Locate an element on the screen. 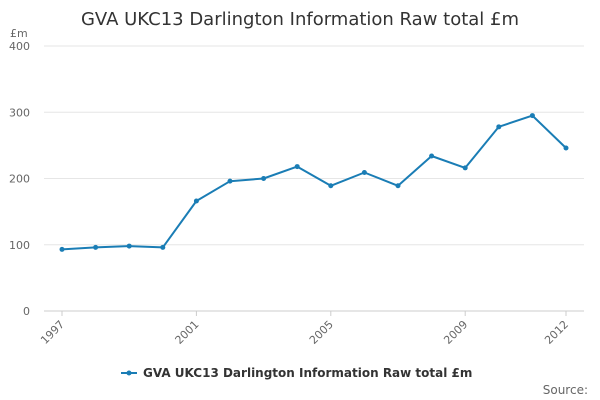 The image size is (600, 400). data-point-2009 is located at coordinates (465, 168).